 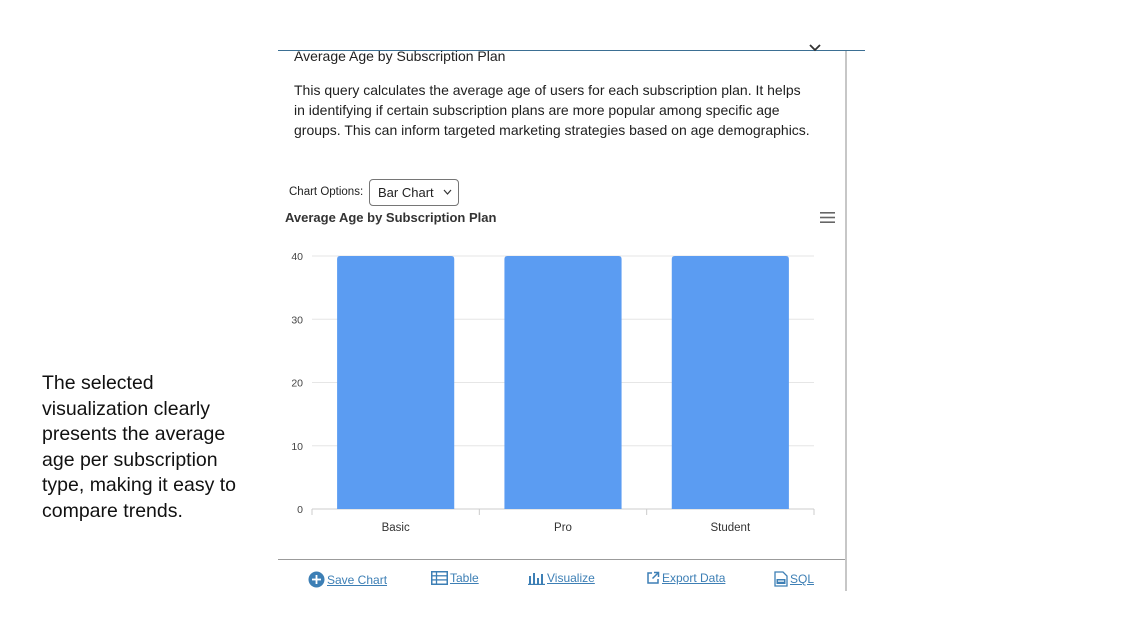 What do you see at coordinates (563, 382) in the screenshot?
I see `bar-pro` at bounding box center [563, 382].